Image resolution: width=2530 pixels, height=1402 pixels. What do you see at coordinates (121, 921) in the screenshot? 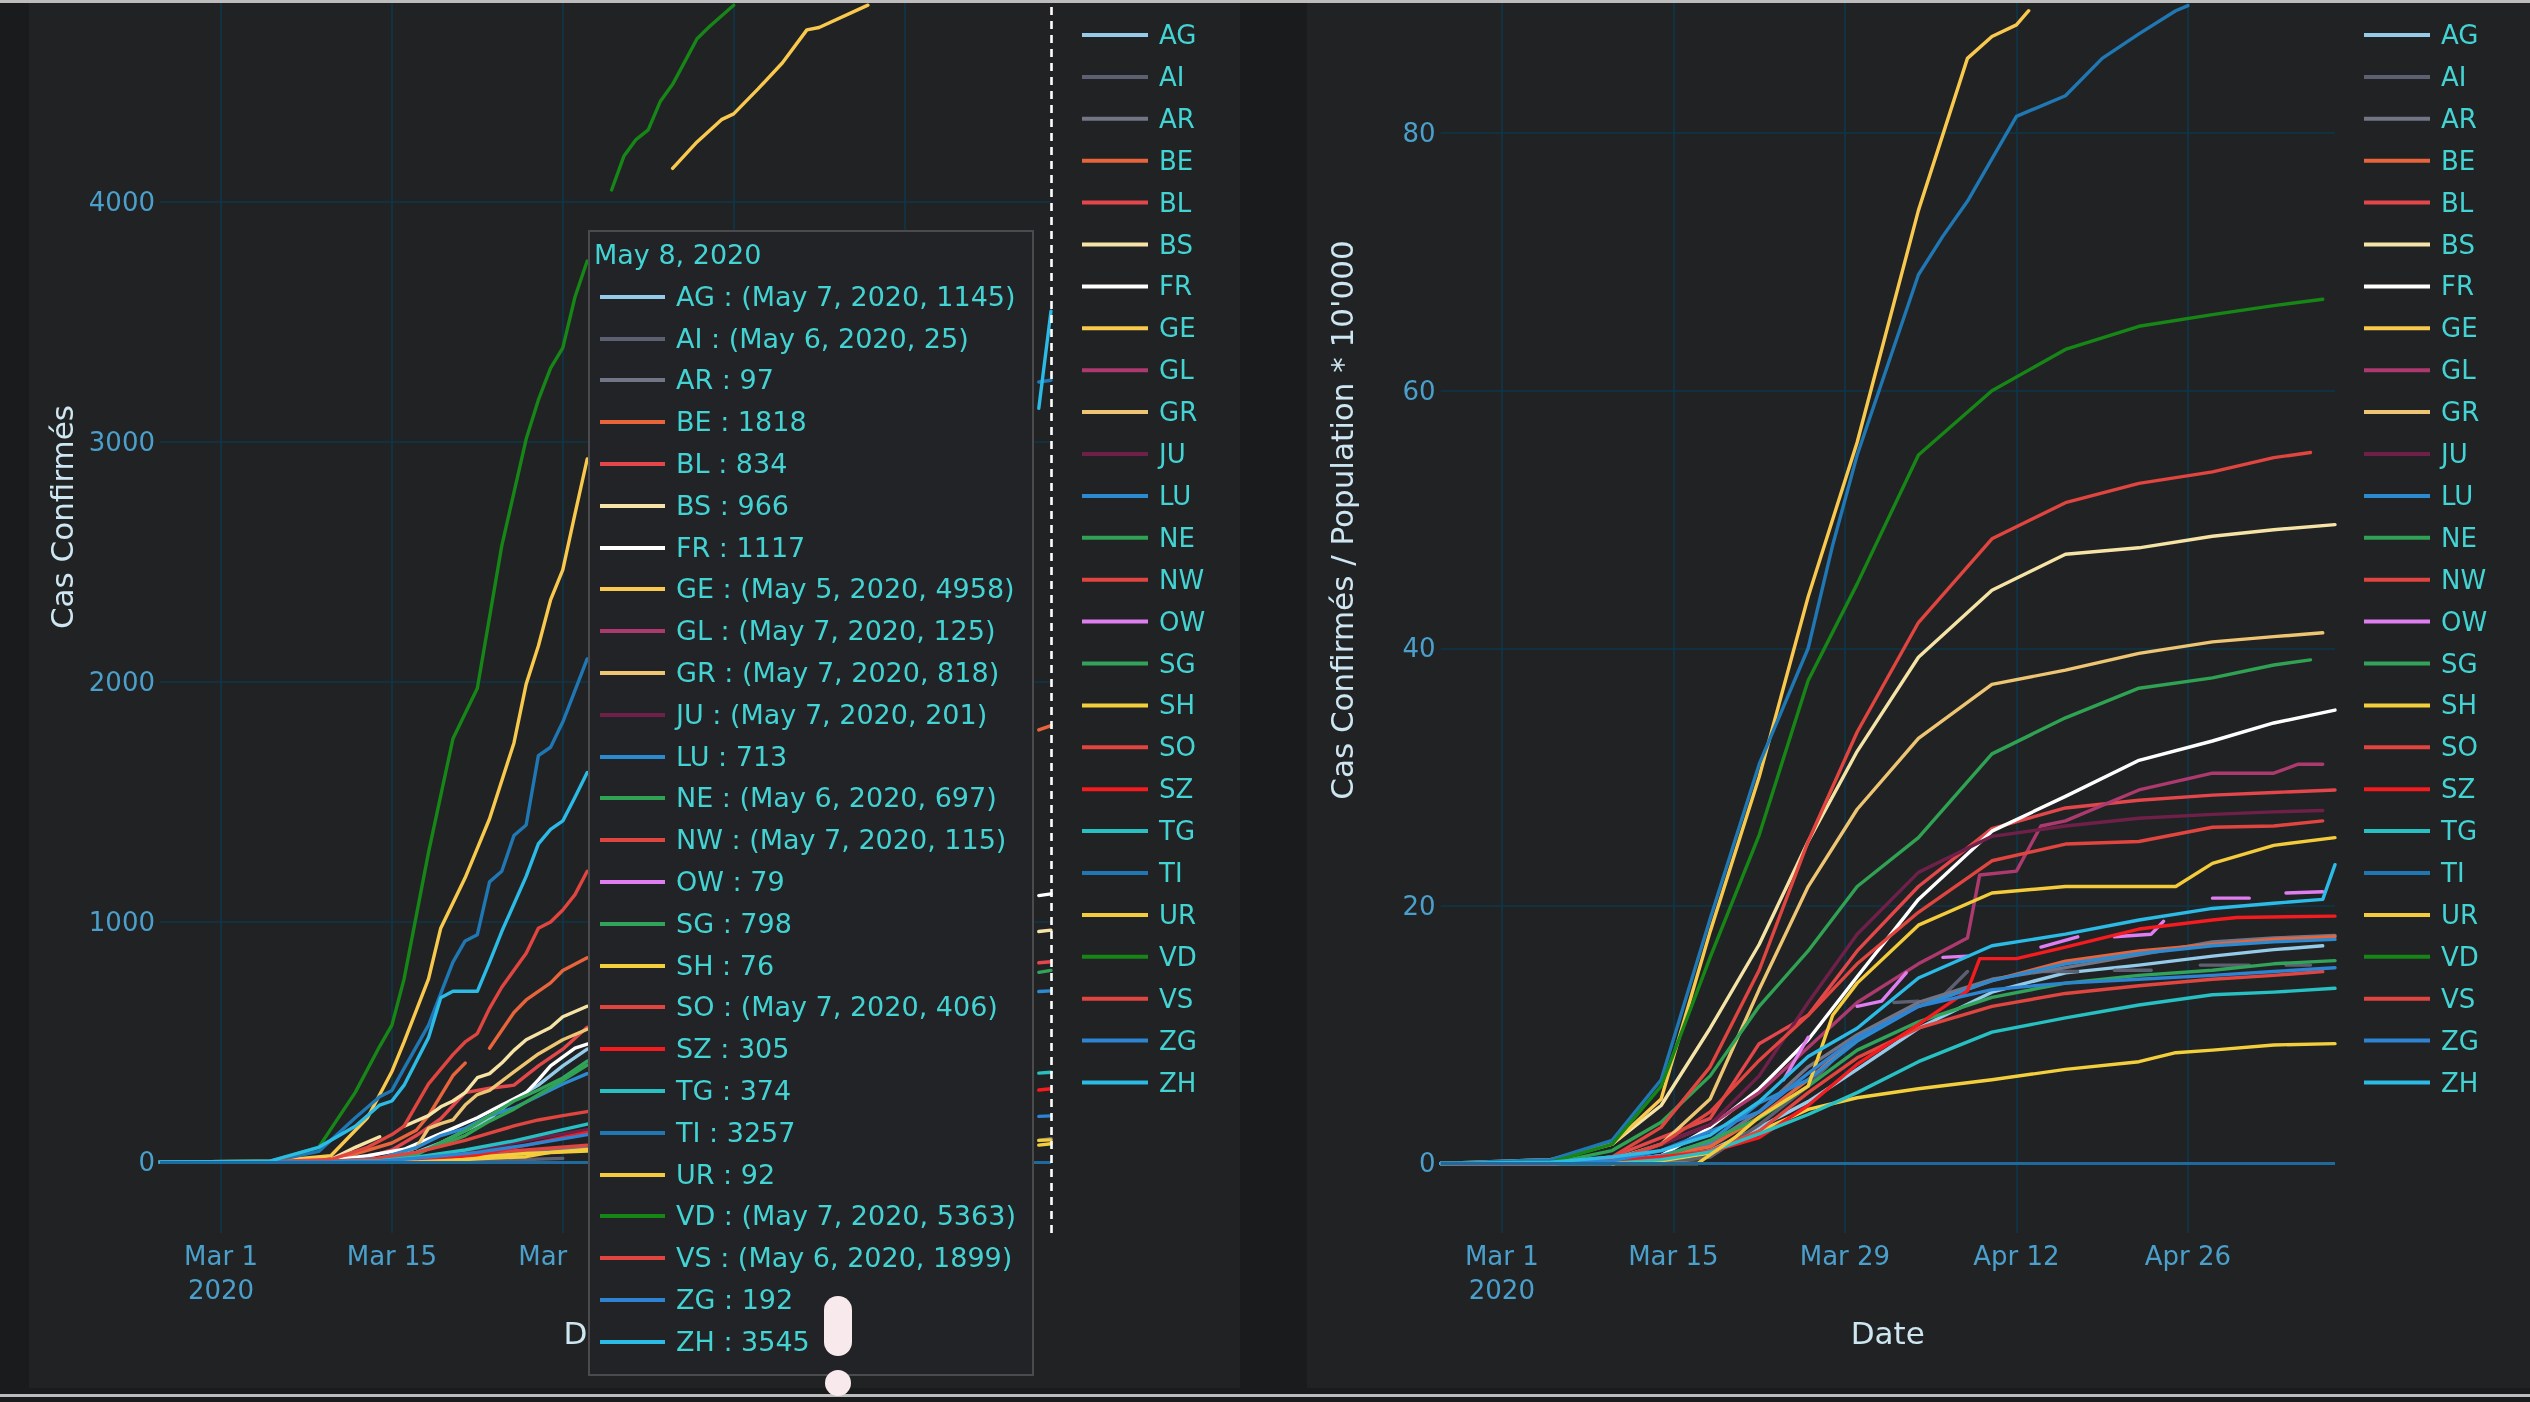
I see `y-tick-label: 1000` at bounding box center [121, 921].